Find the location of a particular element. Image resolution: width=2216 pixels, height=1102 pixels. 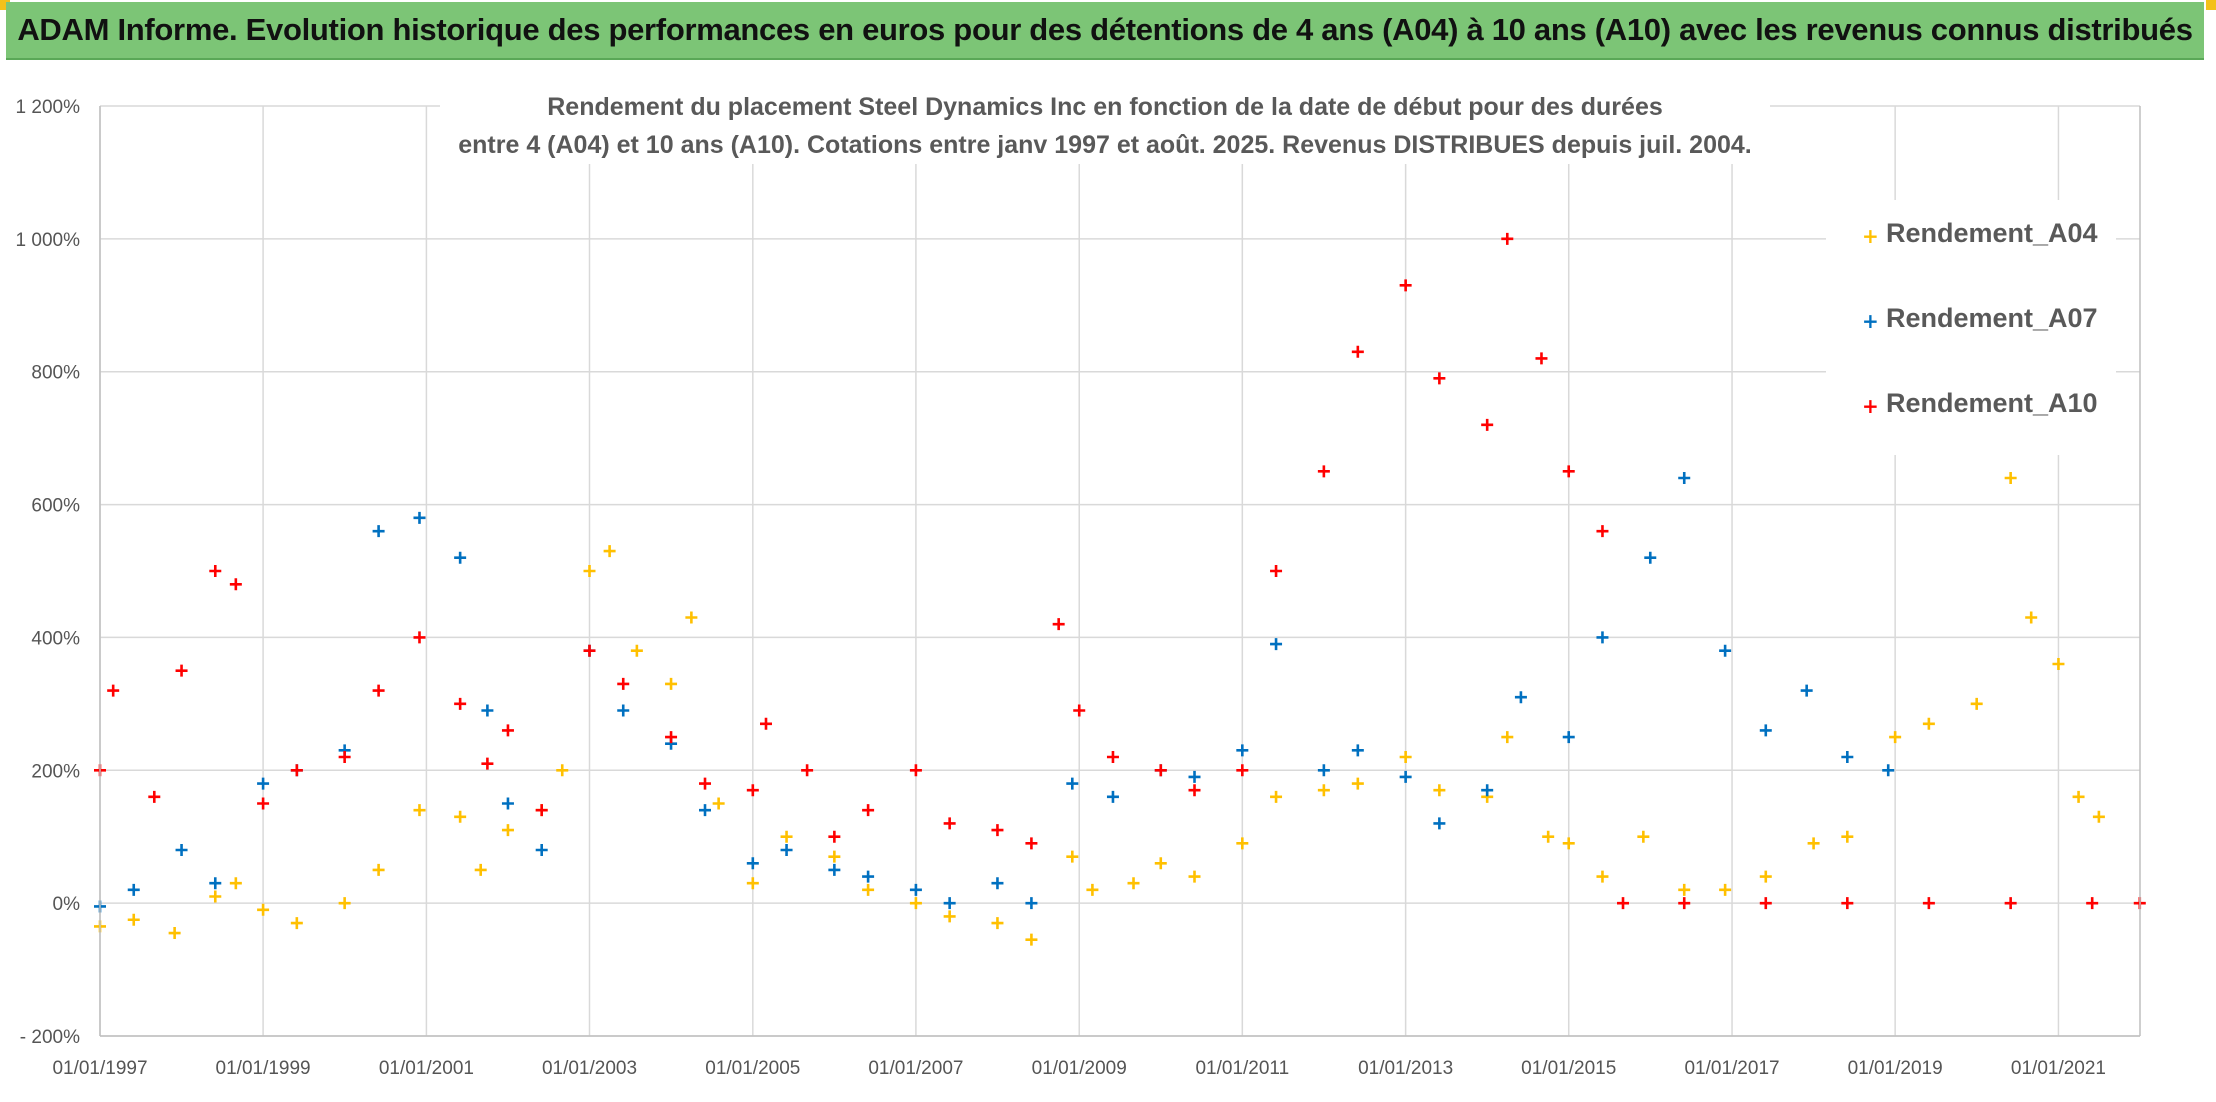

legend-marker-icon: + is located at coordinates (1870, 406).